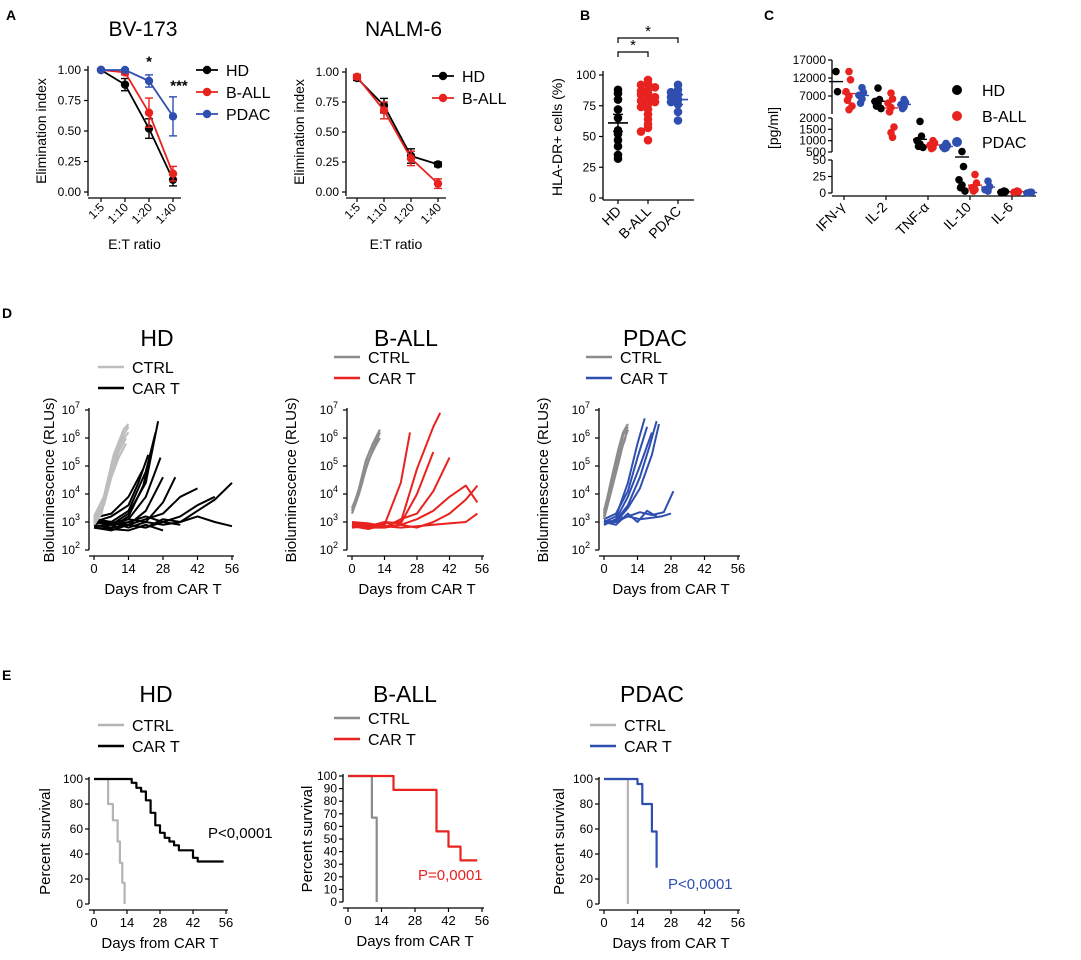  I want to click on x-axis-label: Days from CAR T, so click(414, 941).